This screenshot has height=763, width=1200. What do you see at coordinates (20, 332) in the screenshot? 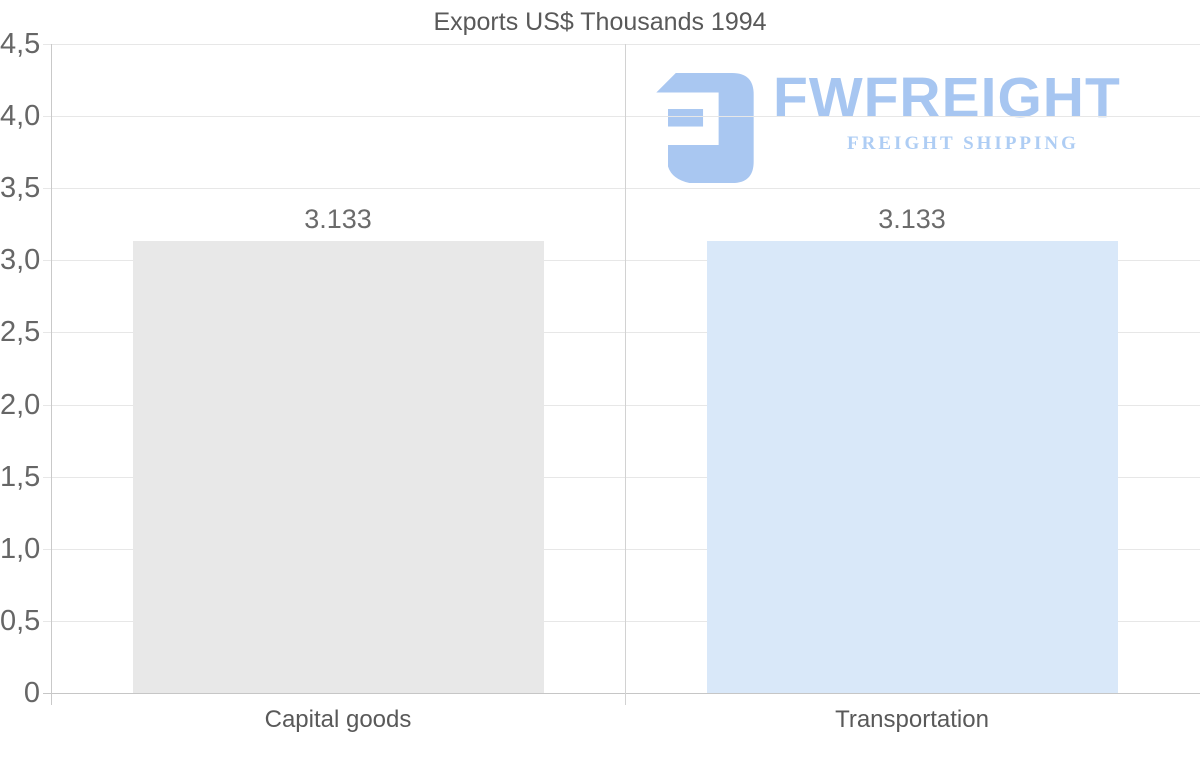
I see `y-tick-label: 2,5` at bounding box center [20, 332].